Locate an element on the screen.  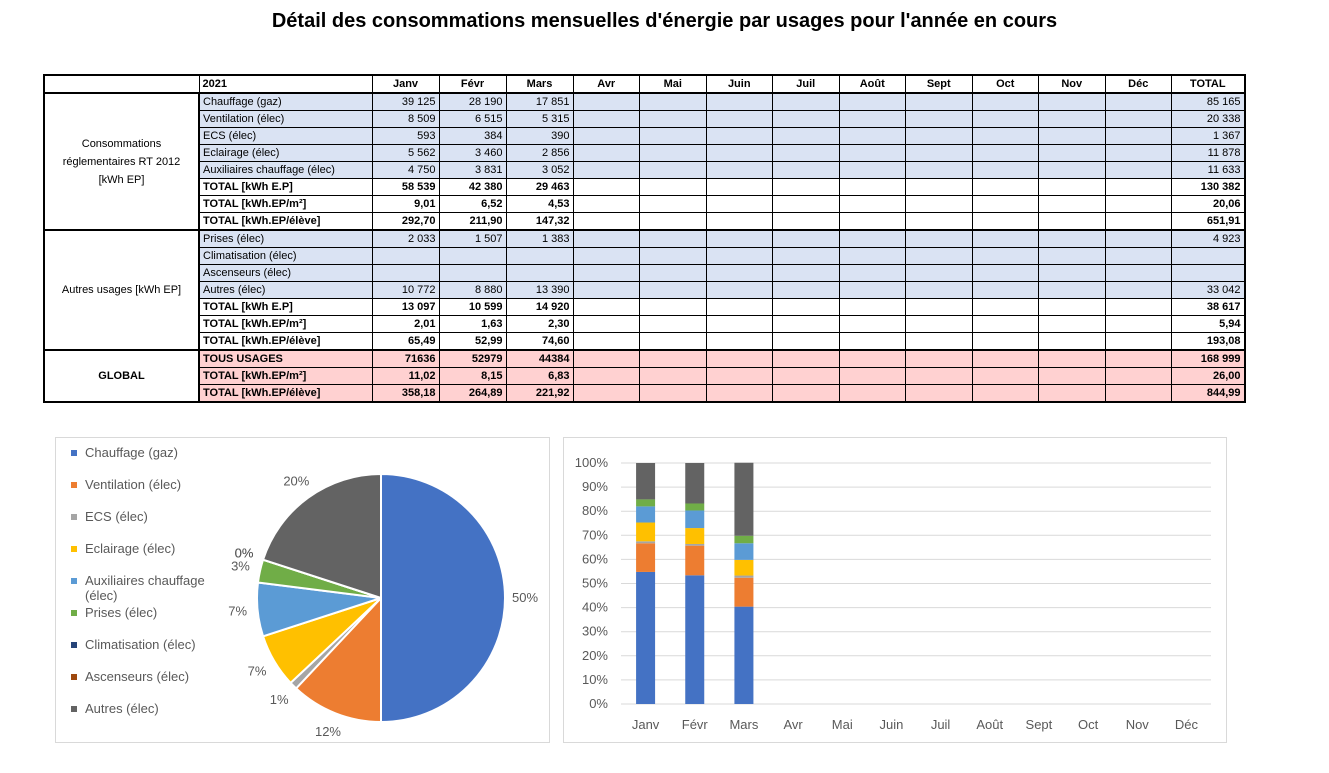
header-cell: Mai is located at coordinates (673, 84).